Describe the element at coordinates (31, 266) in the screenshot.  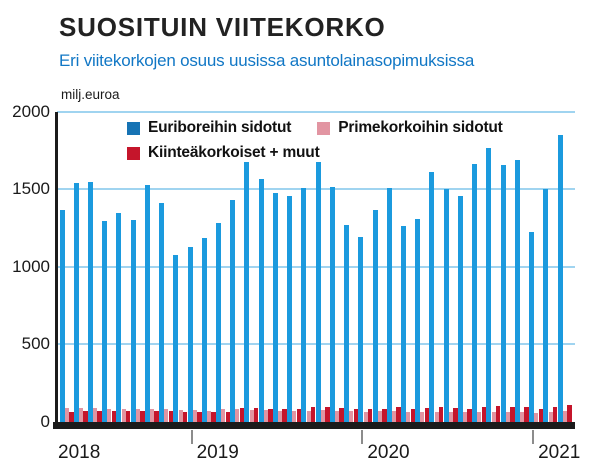
I see `y-axis-tick-label: 1000` at that location.